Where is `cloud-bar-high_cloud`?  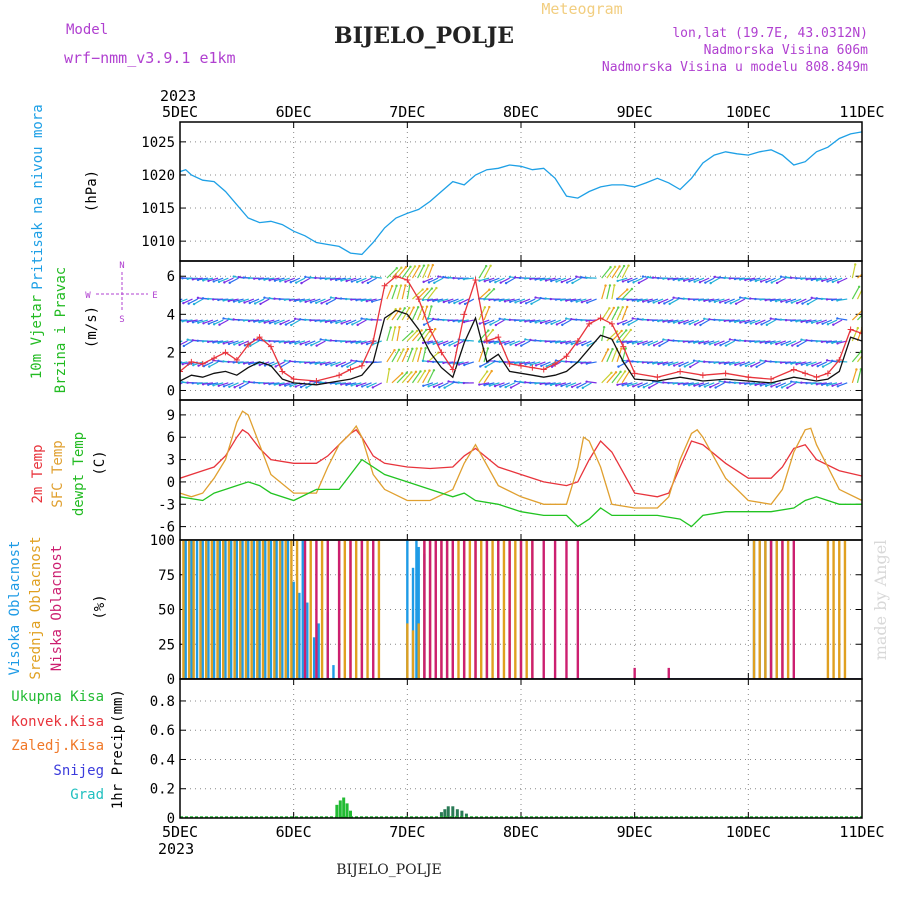
cloud-bar-high_cloud is located at coordinates (333, 672).